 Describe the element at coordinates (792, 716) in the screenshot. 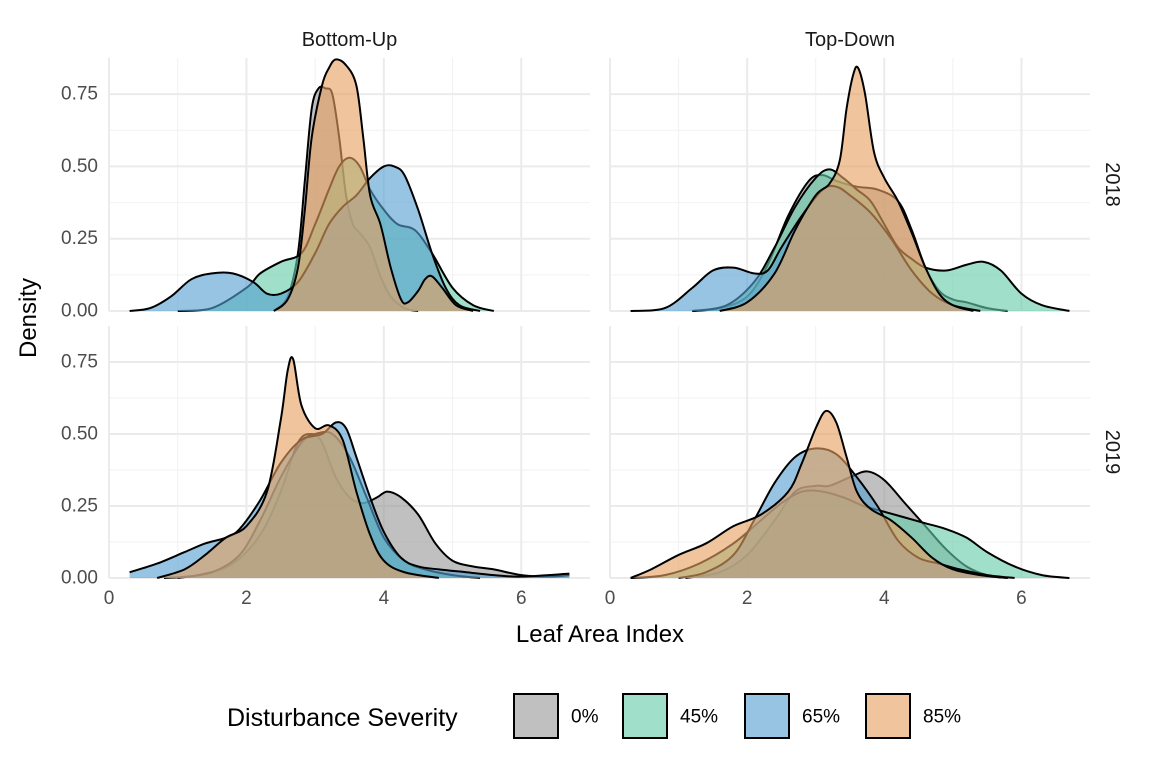

I see `legend-item: 65%` at that location.